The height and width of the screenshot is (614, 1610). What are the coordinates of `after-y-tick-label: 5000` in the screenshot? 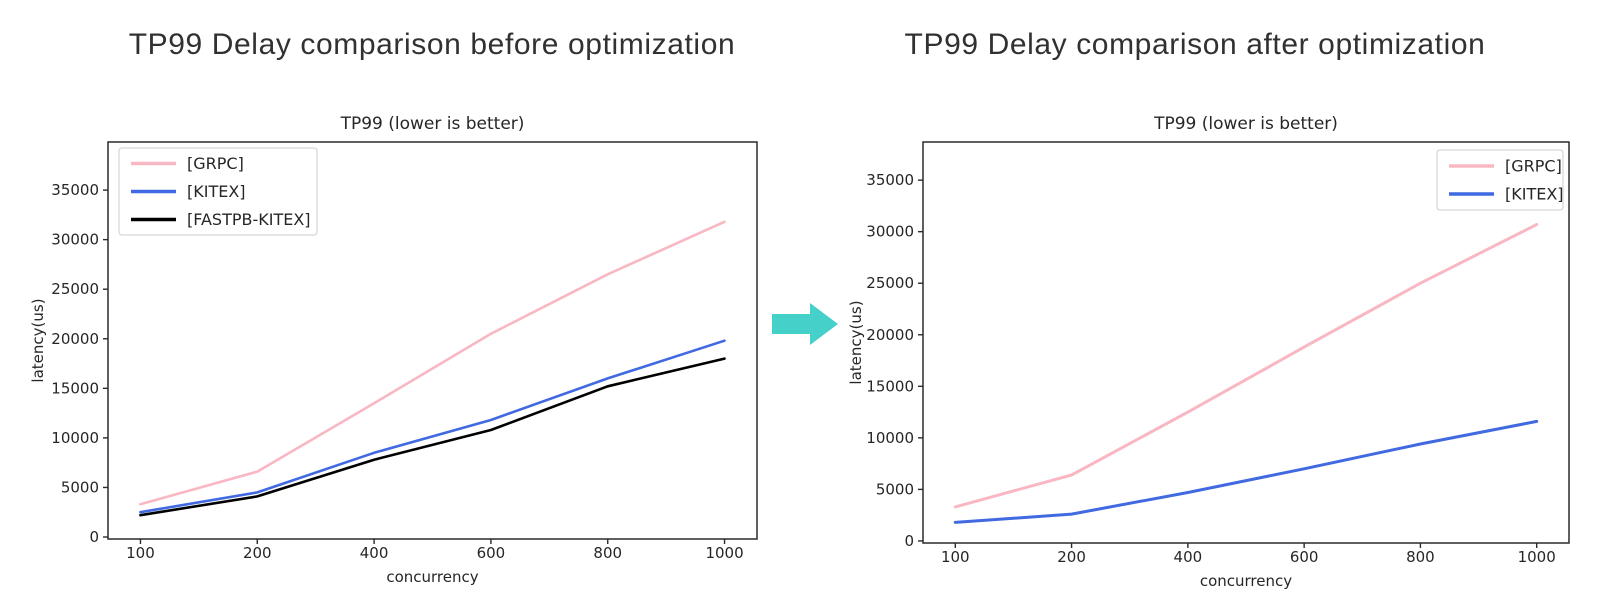 It's located at (895, 489).